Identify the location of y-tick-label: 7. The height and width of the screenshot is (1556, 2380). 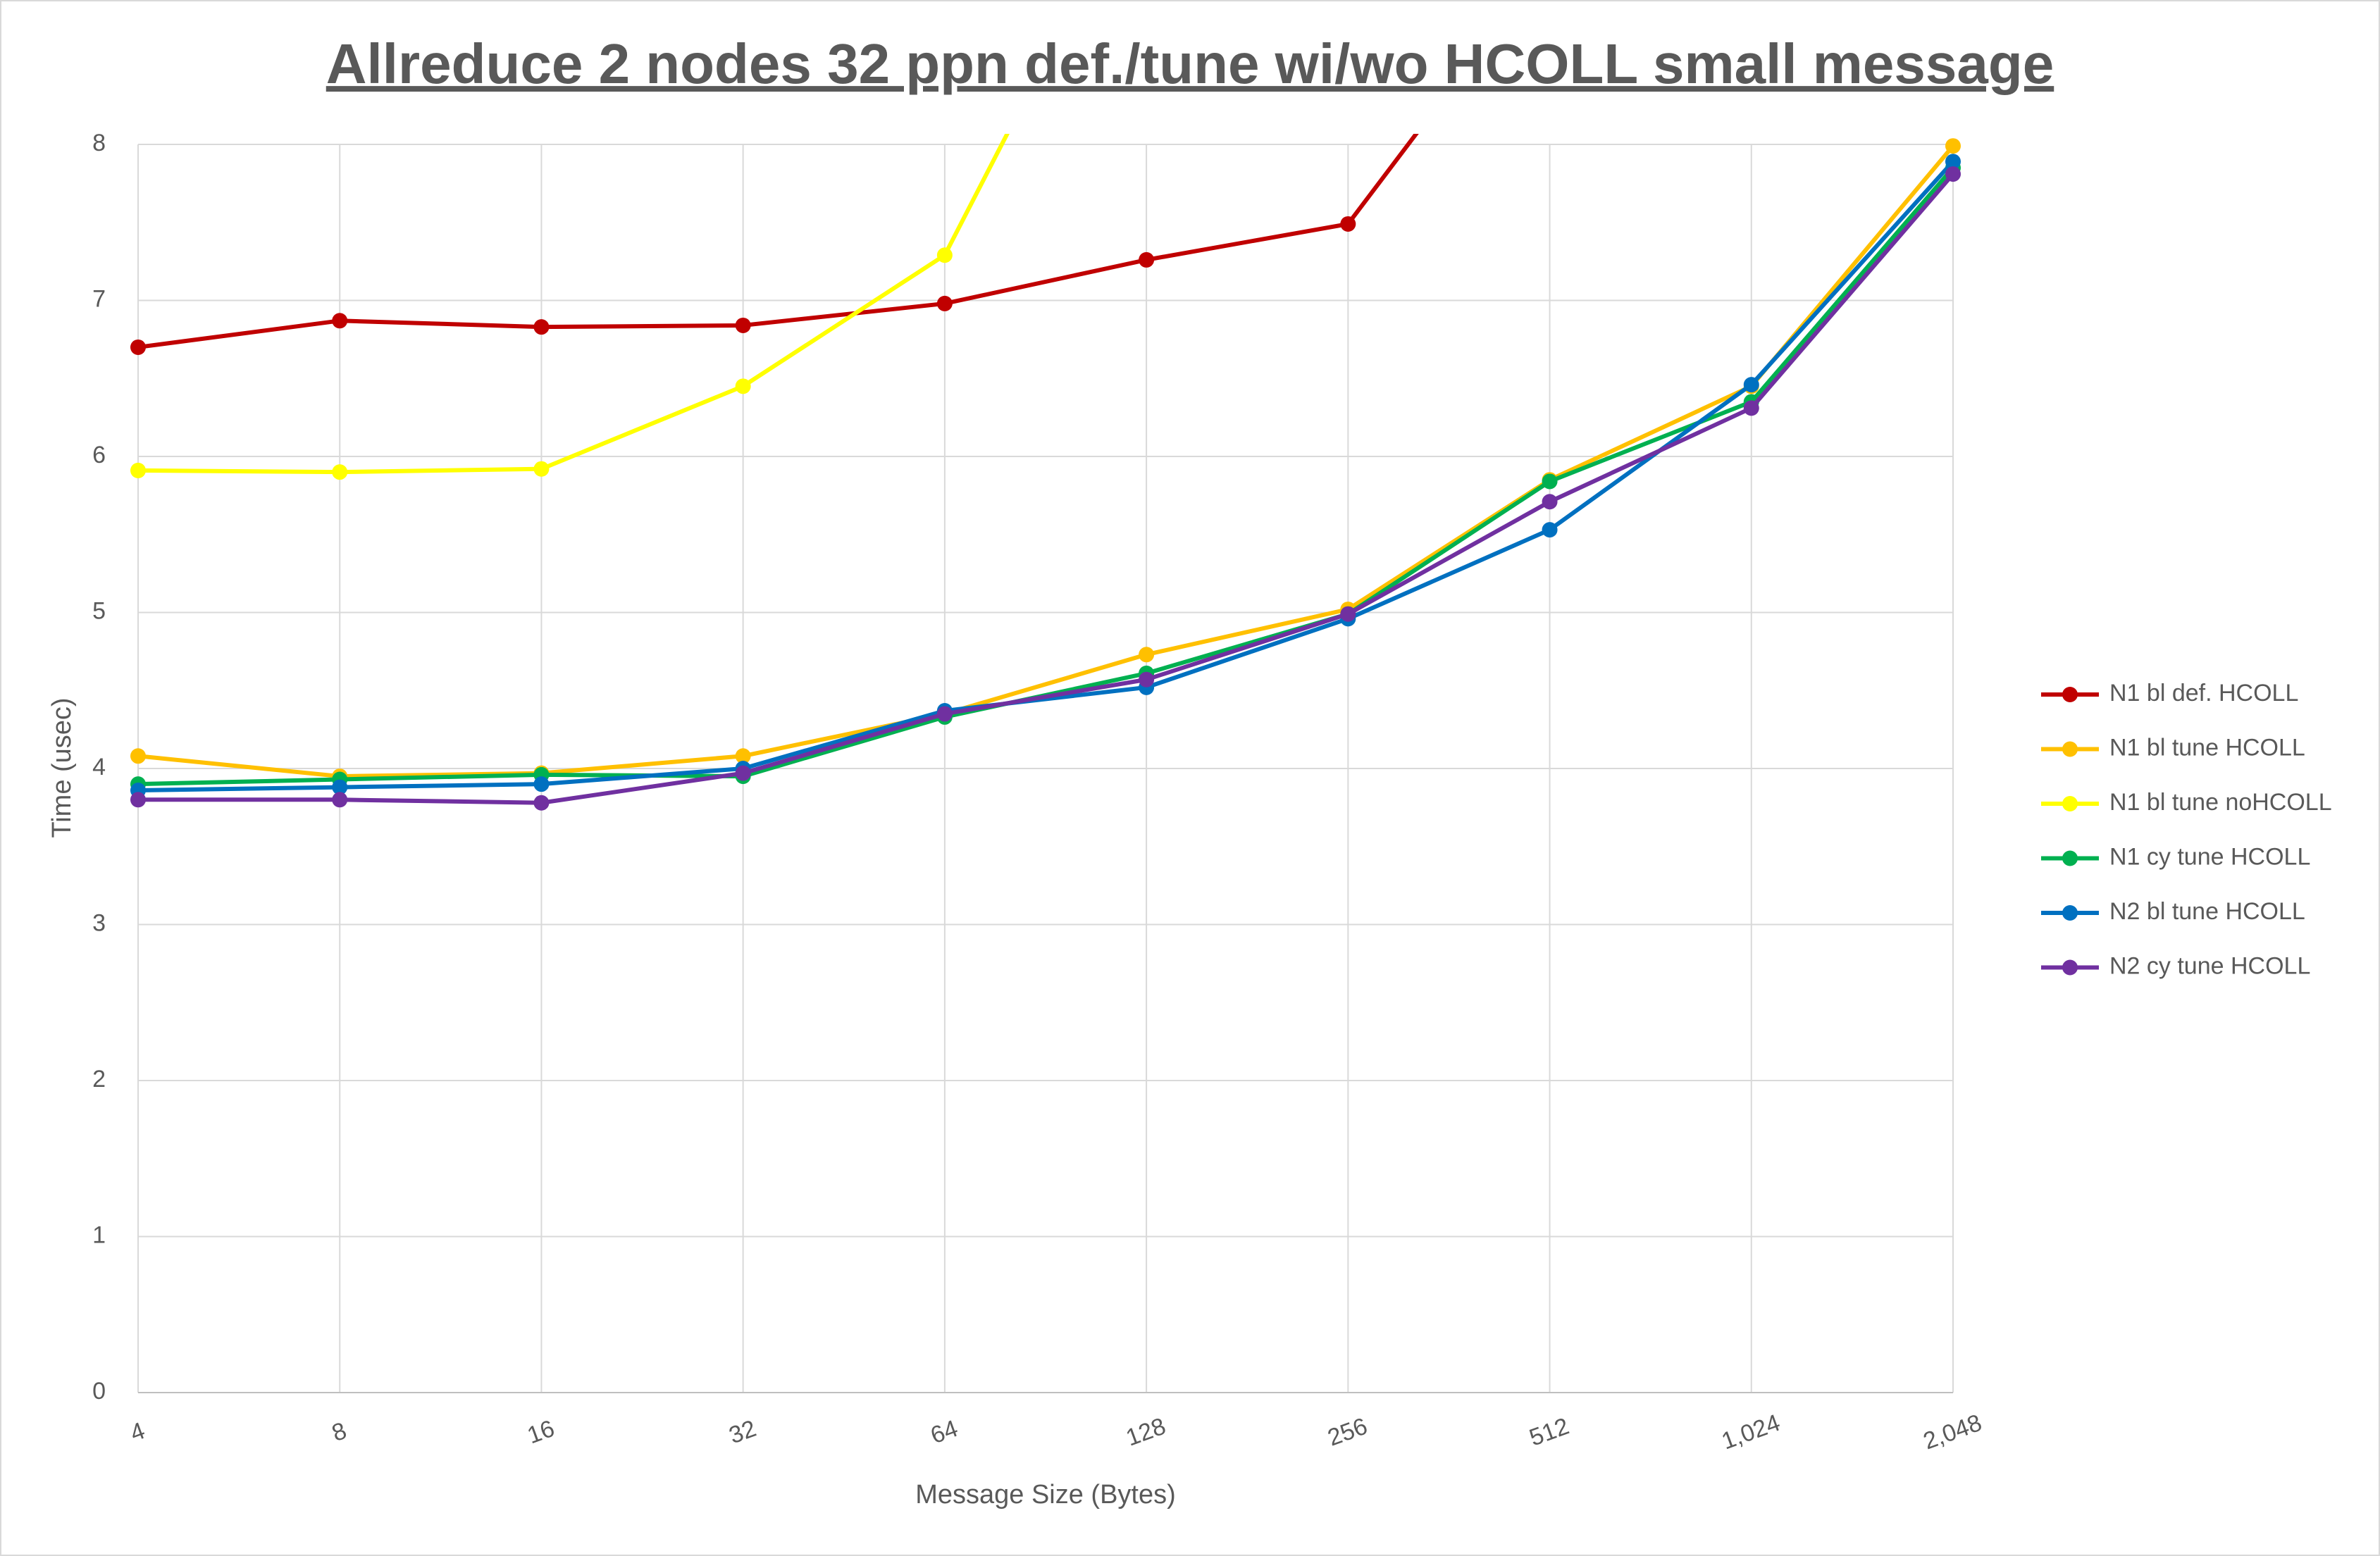
(99, 298).